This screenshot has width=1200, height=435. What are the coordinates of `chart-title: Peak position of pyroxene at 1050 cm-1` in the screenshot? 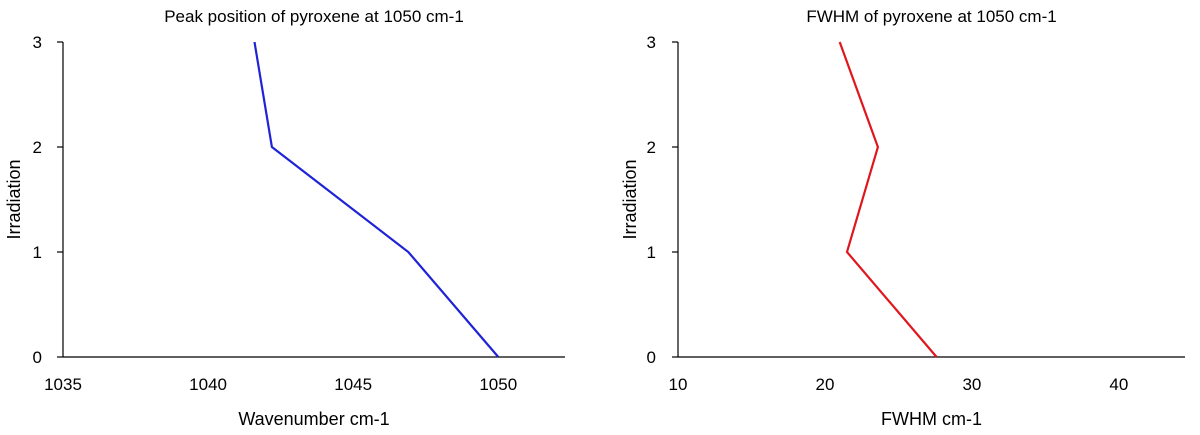 It's located at (314, 16).